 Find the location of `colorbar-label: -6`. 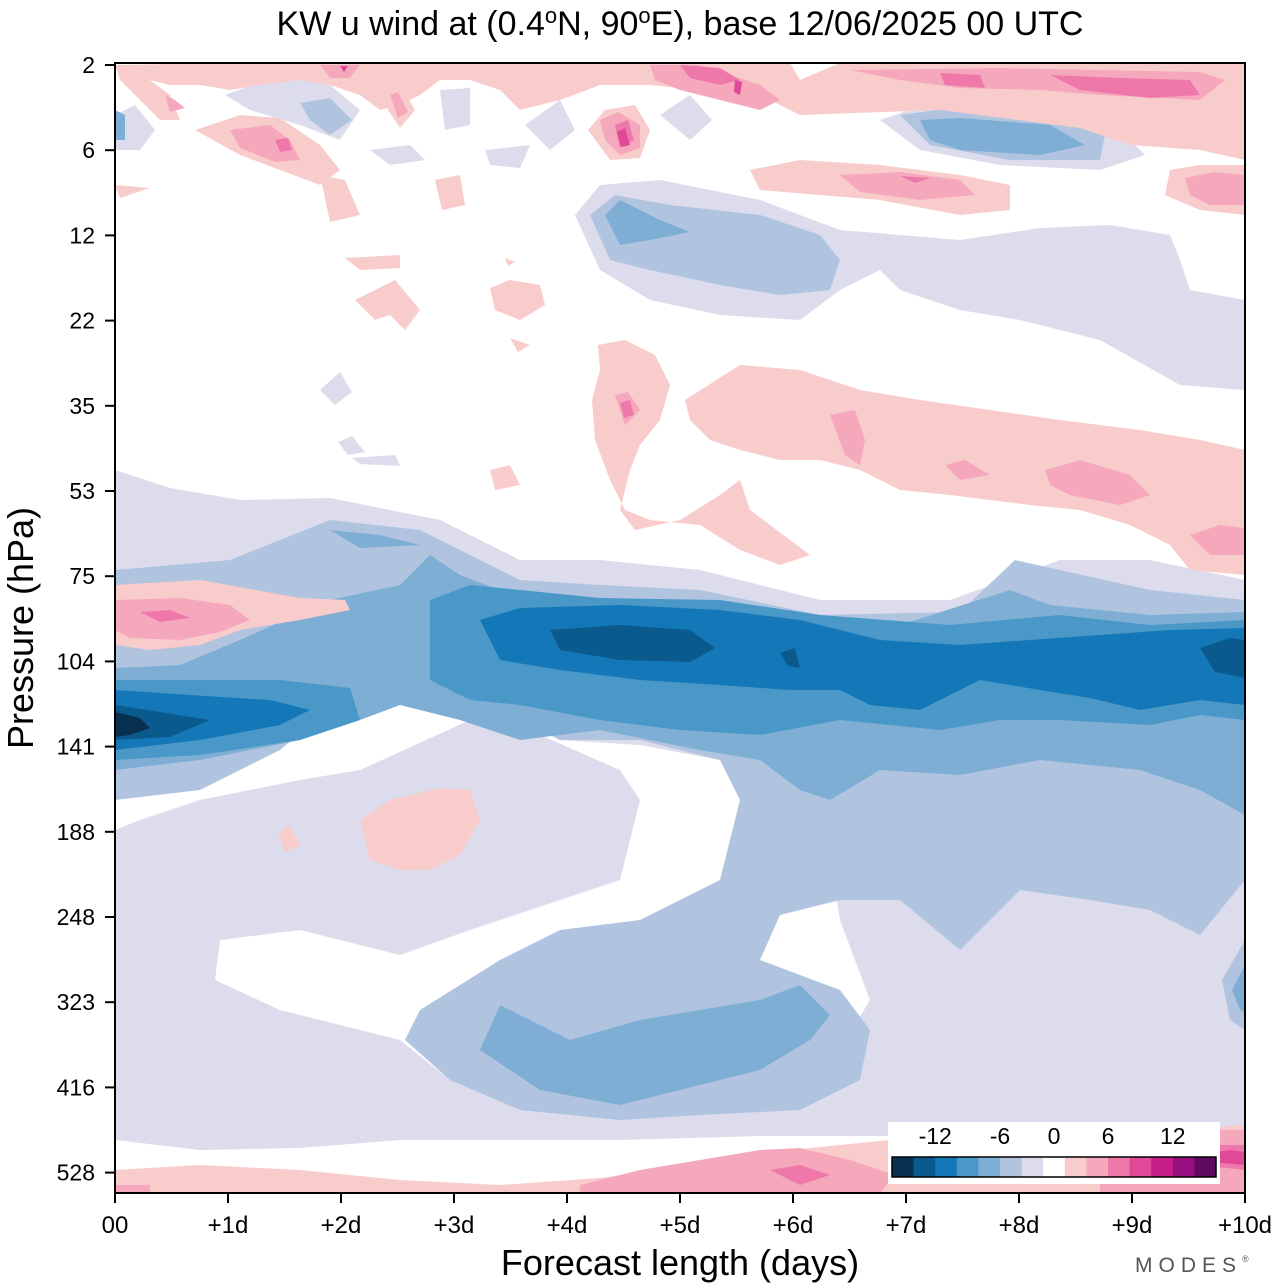

colorbar-label: -6 is located at coordinates (1000, 1136).